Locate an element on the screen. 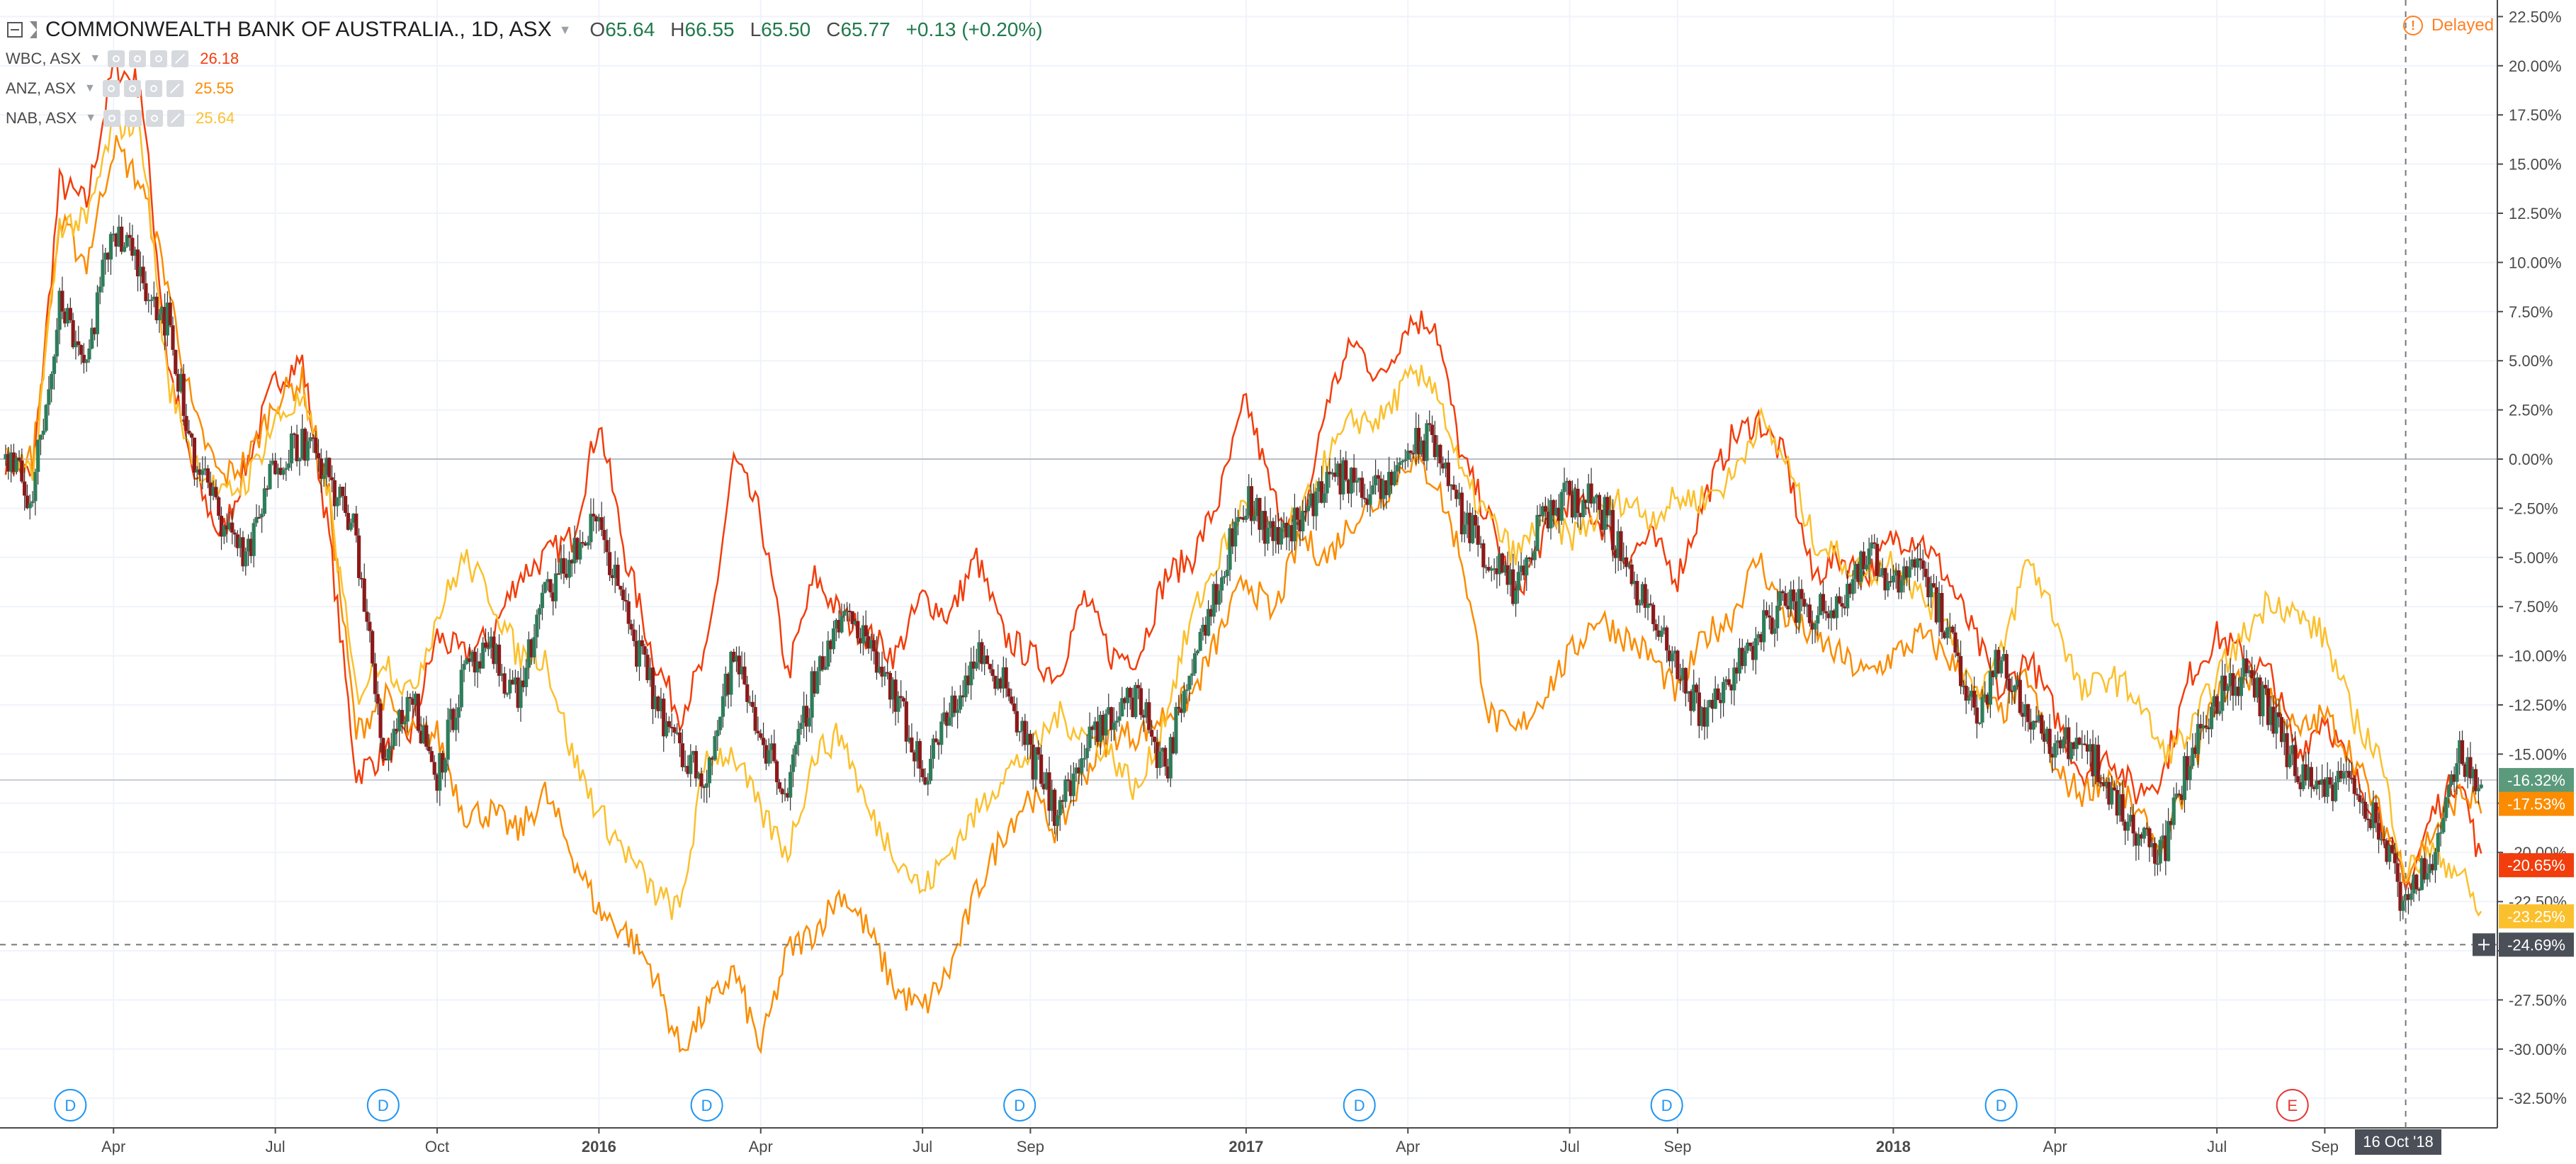 This screenshot has width=2576, height=1164. y-tick-label: 10.00% is located at coordinates (2535, 262).